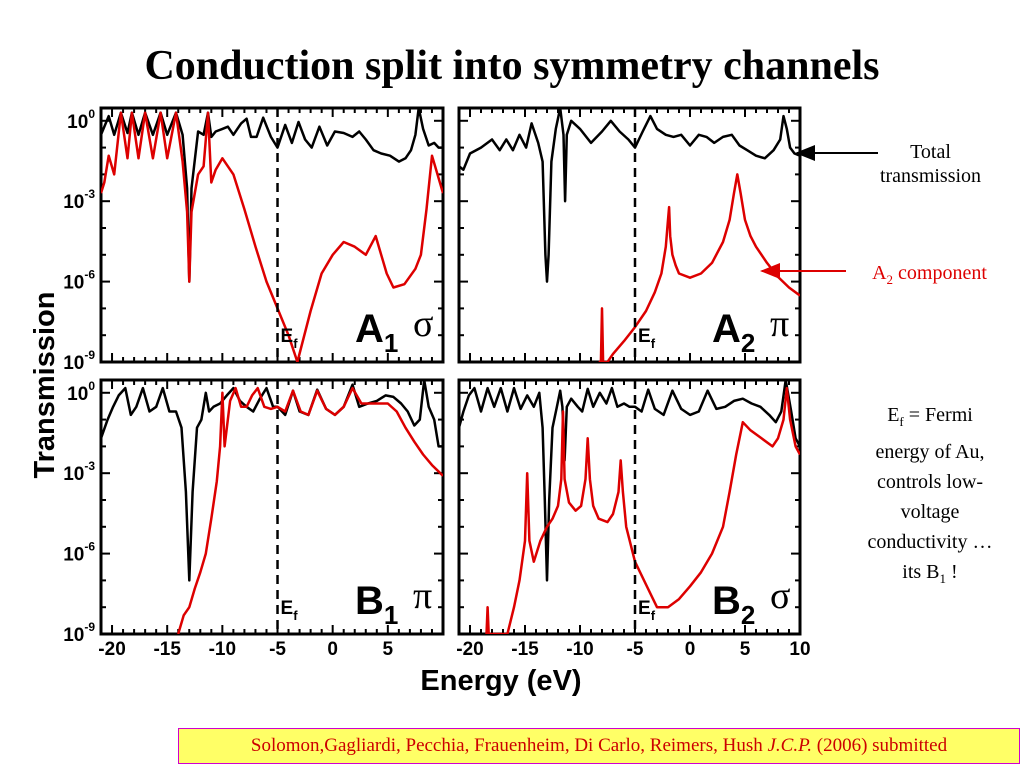 The height and width of the screenshot is (768, 1024). I want to click on panel-b2: Ef B2 σ, so click(629, 507).